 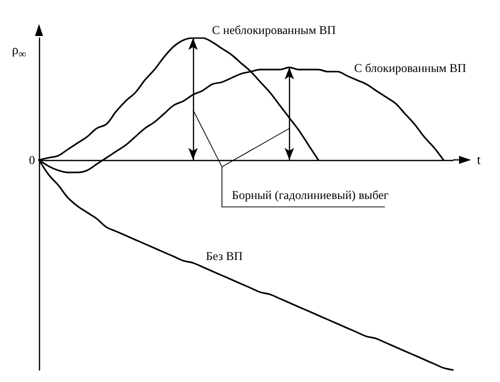 I want to click on series-label: С блокированным ВП, so click(x=410, y=67).